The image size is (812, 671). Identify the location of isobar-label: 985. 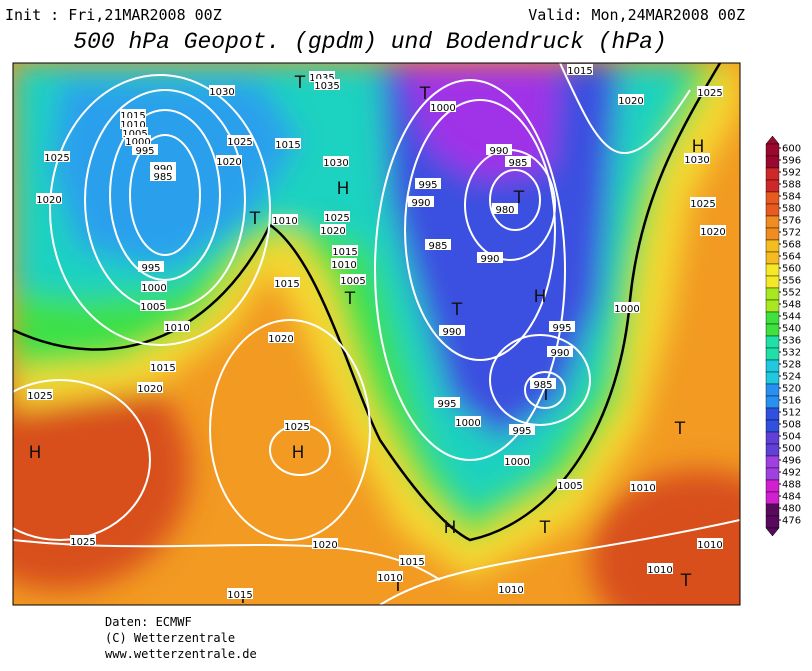
(518, 162).